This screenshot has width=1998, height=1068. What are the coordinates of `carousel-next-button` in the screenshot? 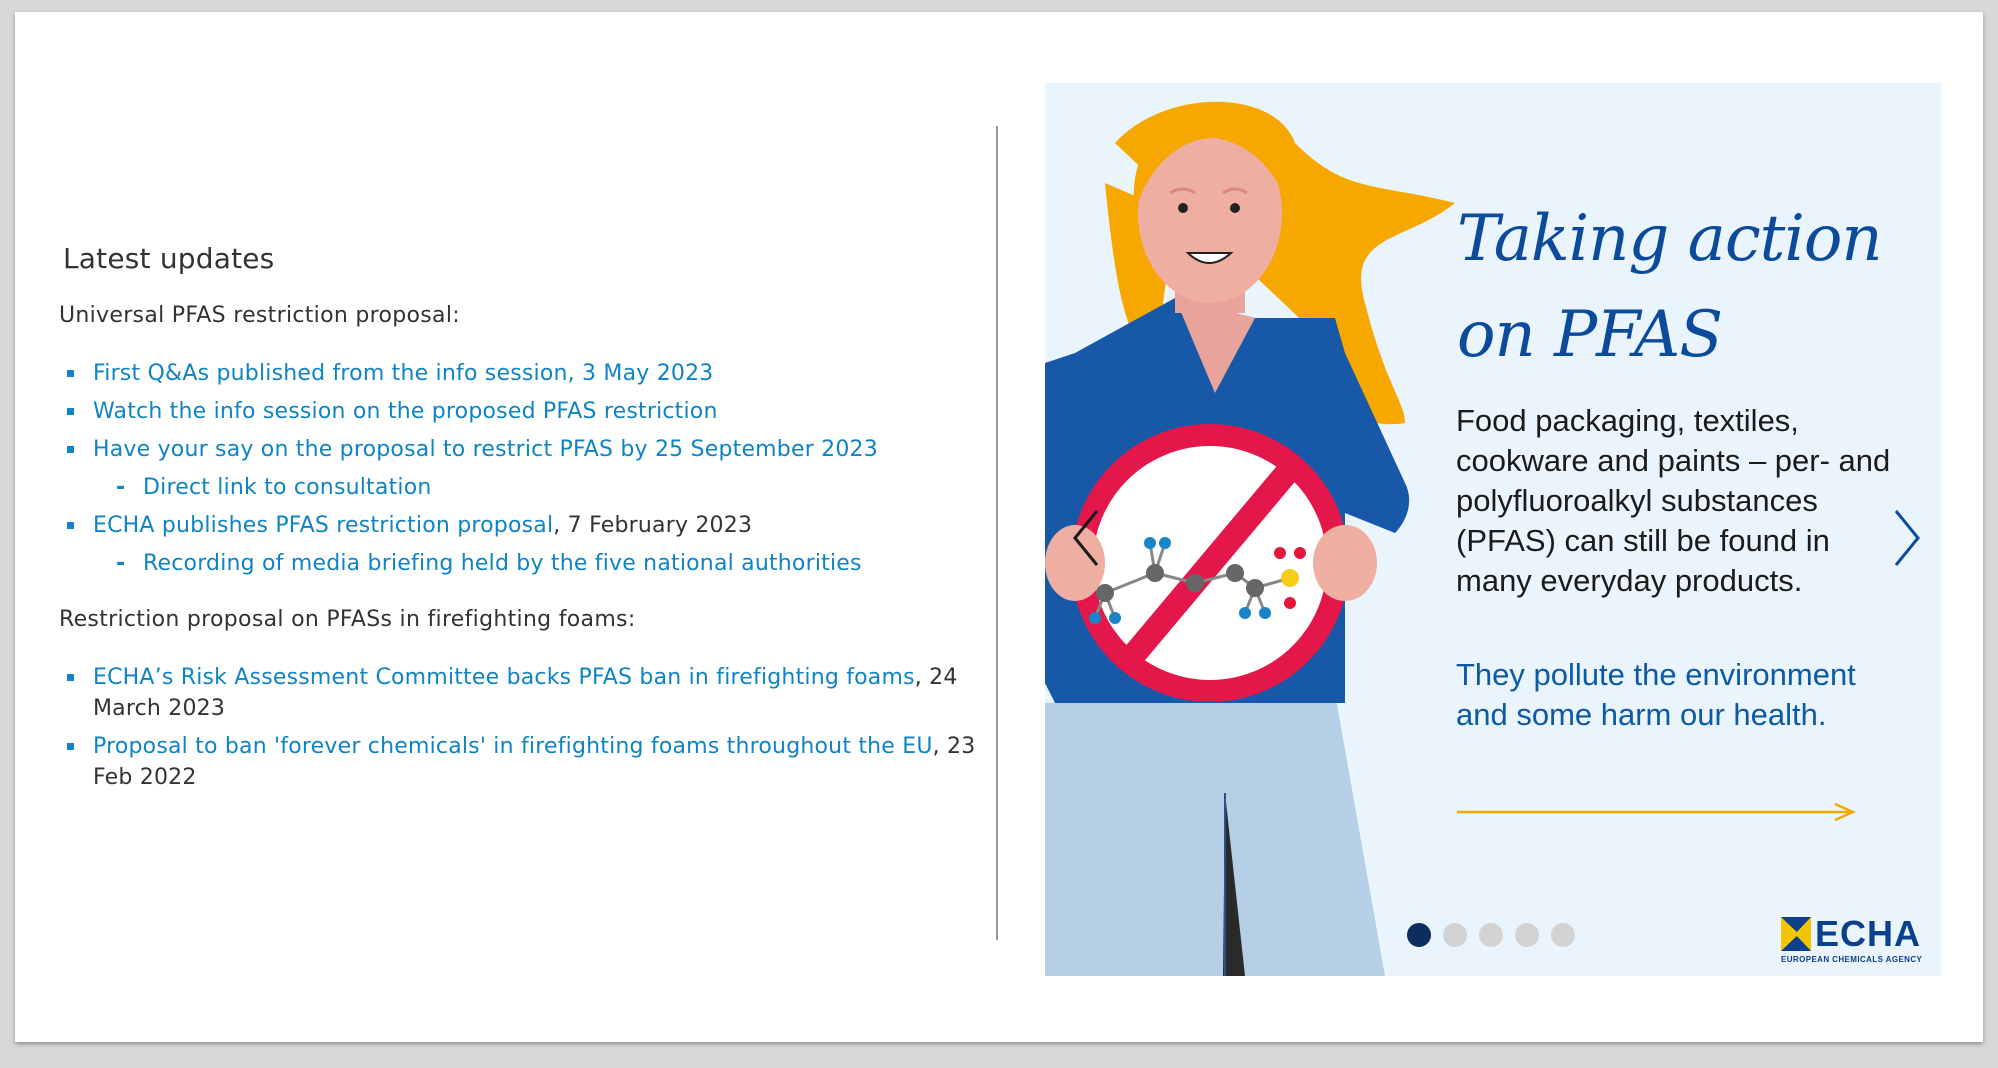 It's located at (1908, 538).